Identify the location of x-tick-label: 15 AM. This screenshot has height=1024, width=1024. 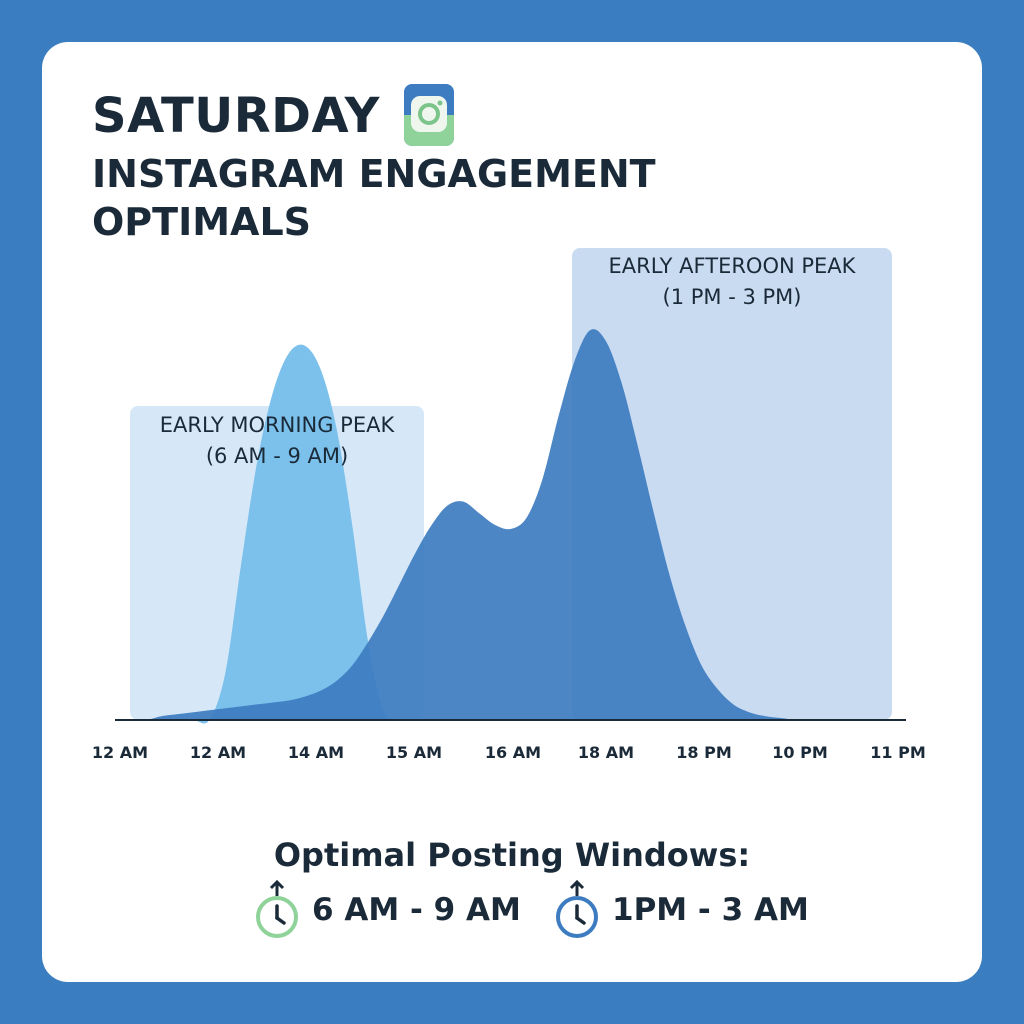
(414, 752).